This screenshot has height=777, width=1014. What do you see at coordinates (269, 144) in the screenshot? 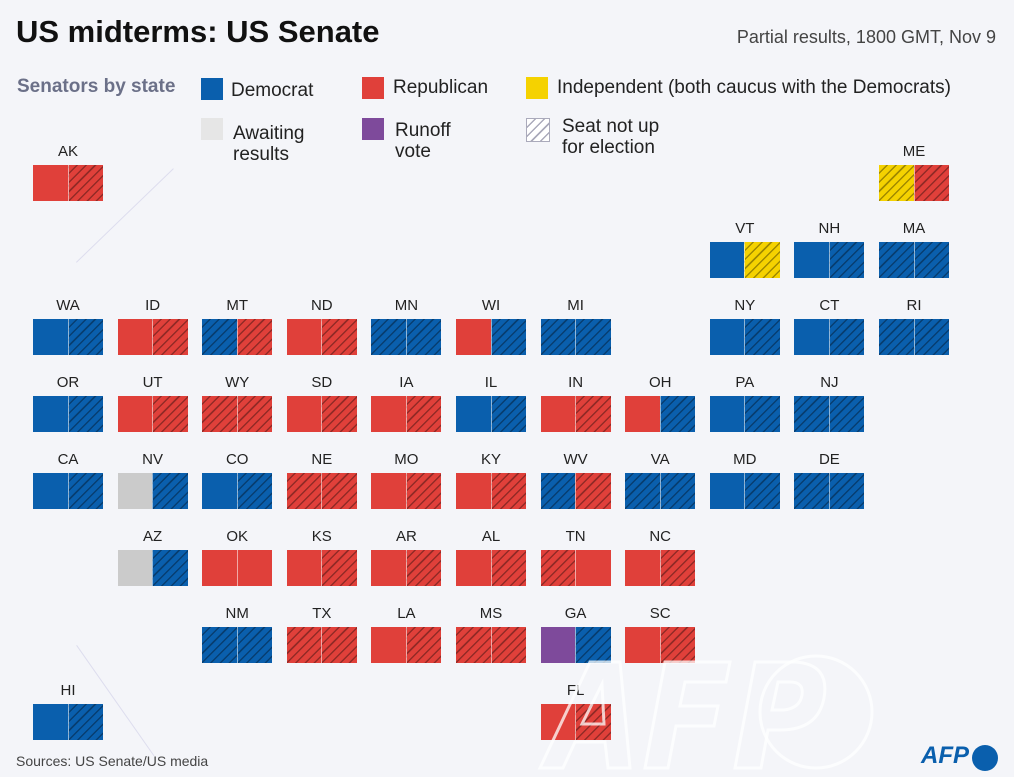
I see `awaiting-label: Awaiting results` at bounding box center [269, 144].